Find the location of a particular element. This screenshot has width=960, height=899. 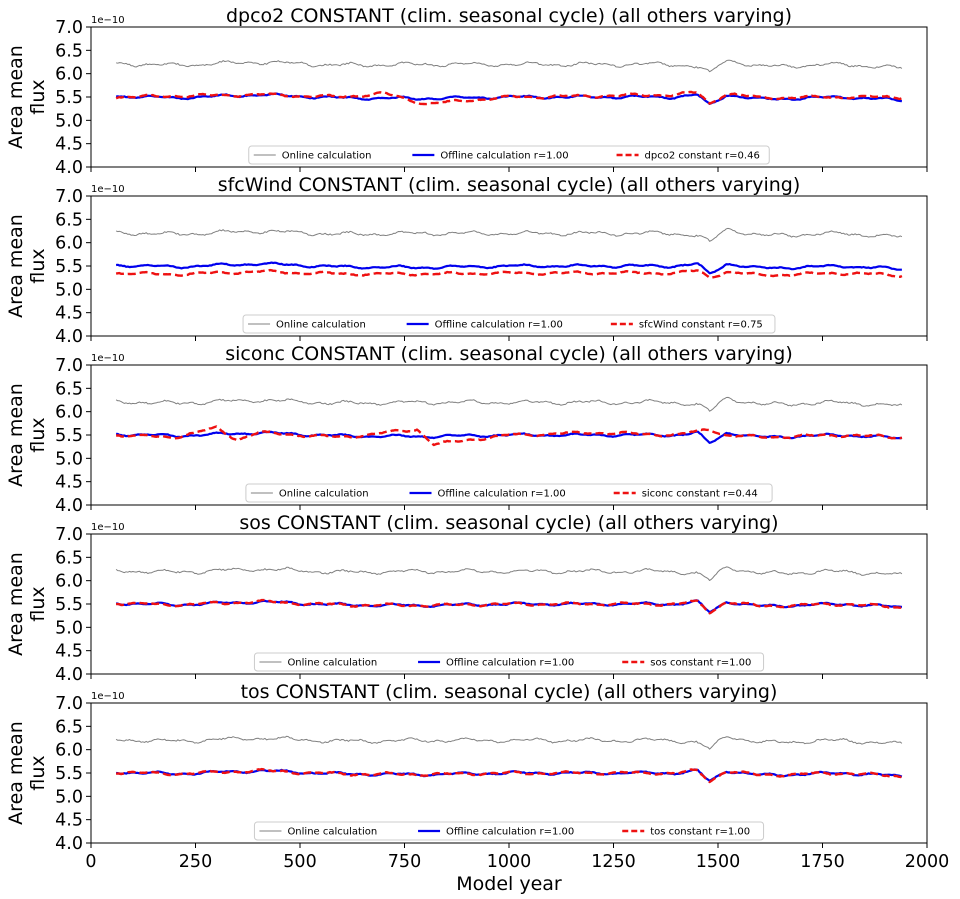

x-tick-label: 1000 is located at coordinates (509, 862).